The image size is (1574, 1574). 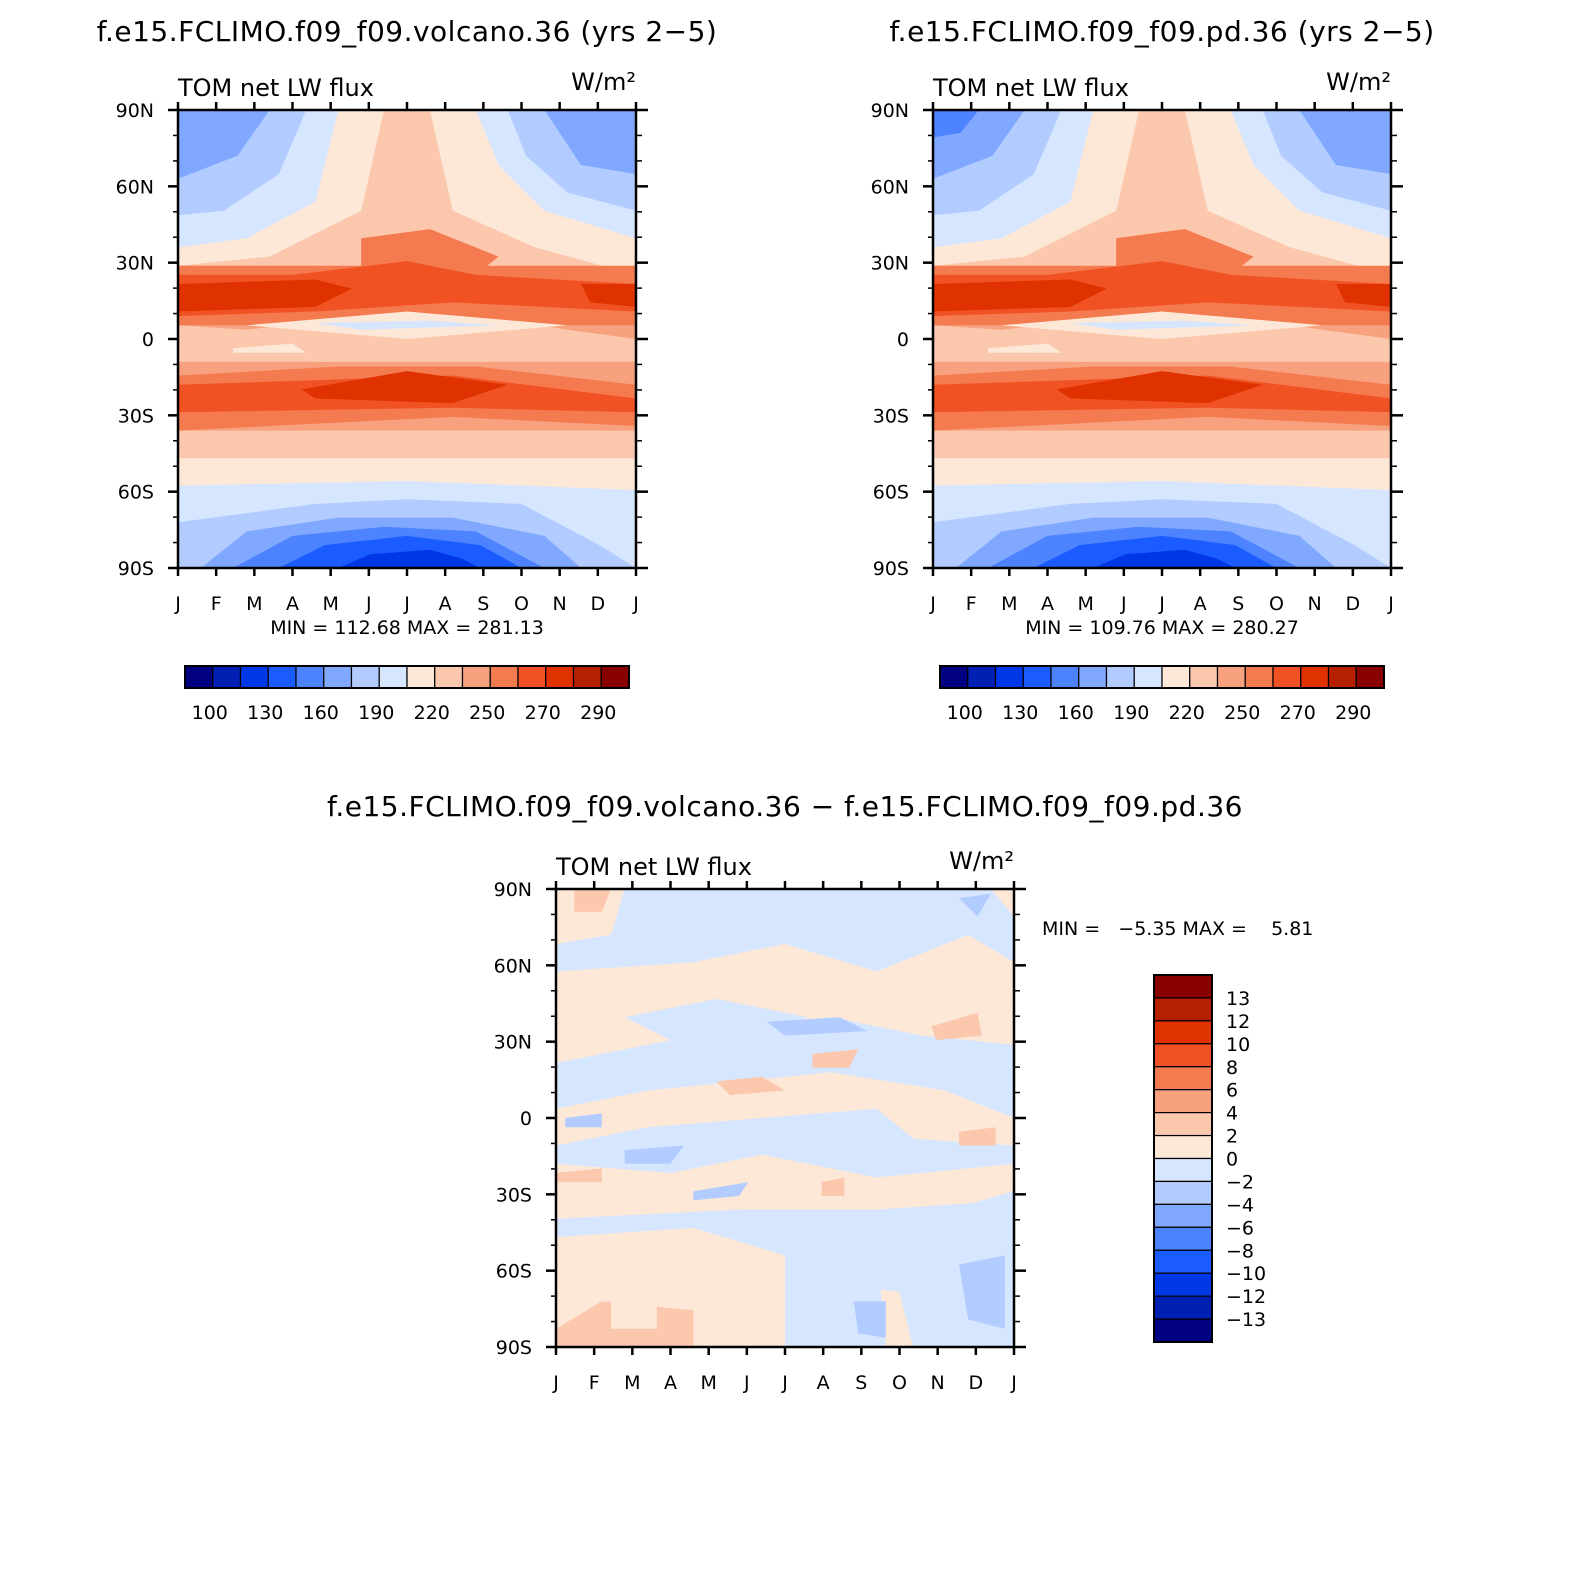 What do you see at coordinates (210, 713) in the screenshot?
I see `colorbar-label: 100` at bounding box center [210, 713].